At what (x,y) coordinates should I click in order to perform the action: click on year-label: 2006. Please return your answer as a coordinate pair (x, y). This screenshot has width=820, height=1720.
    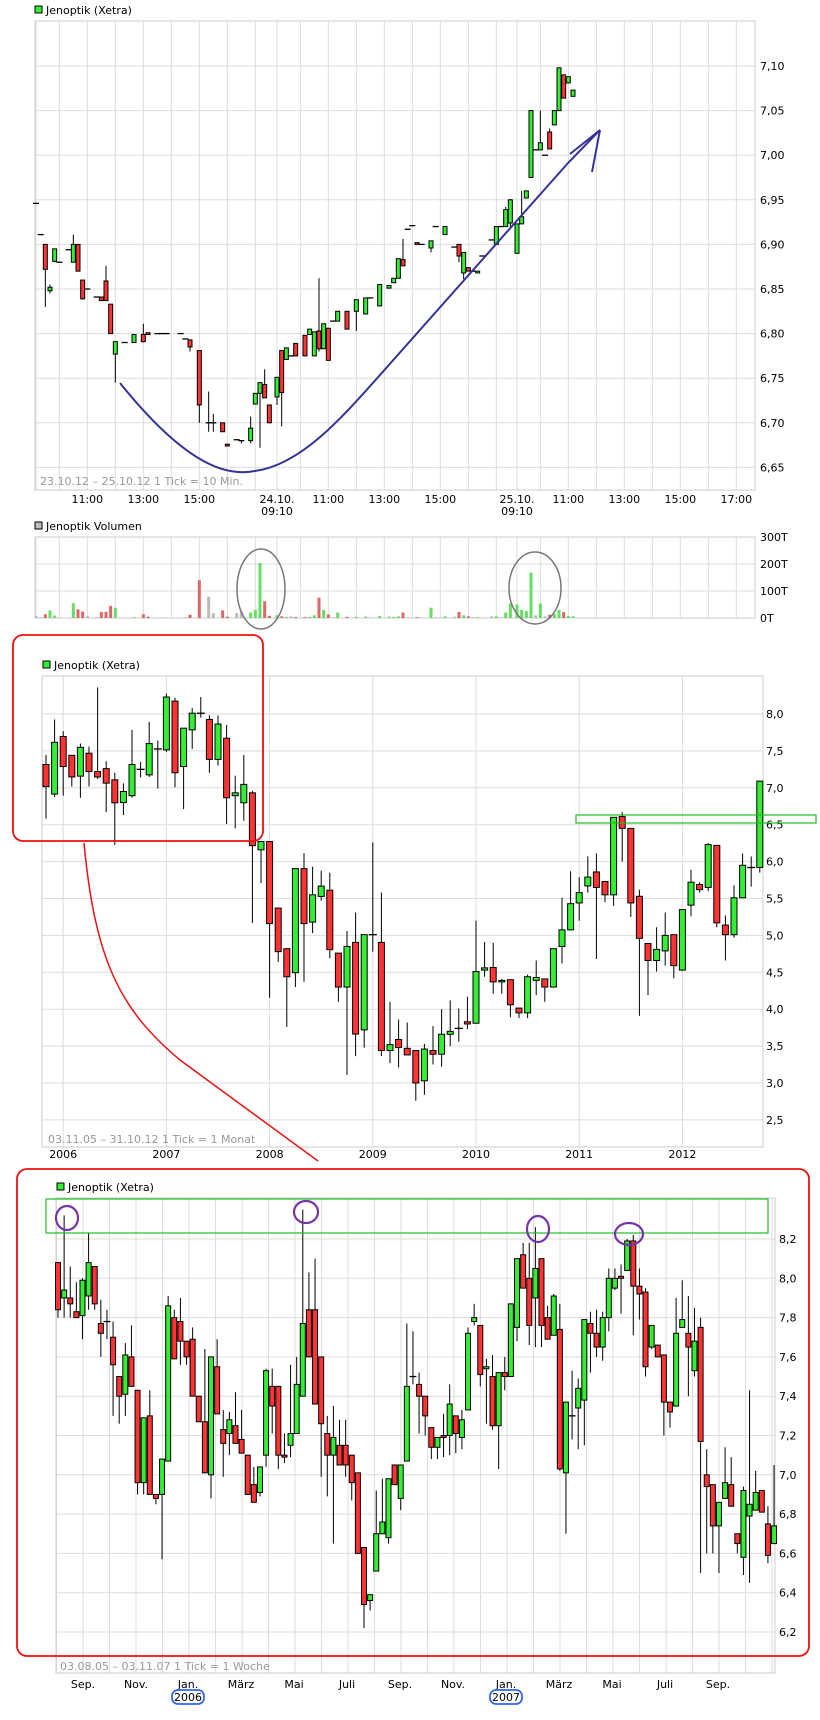
    Looking at the image, I should click on (188, 1697).